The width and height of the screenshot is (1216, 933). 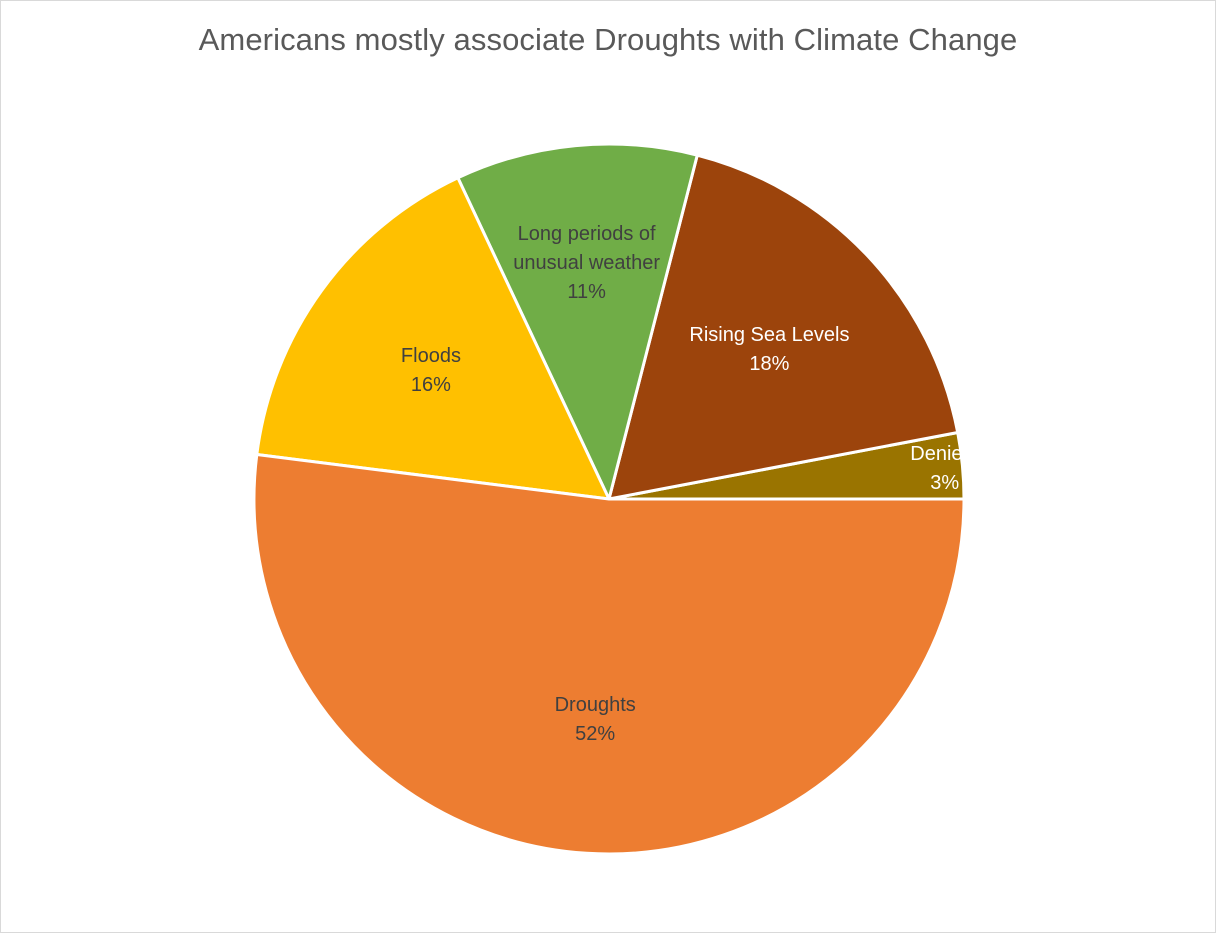 I want to click on pie-slice-floods, so click(x=433, y=338).